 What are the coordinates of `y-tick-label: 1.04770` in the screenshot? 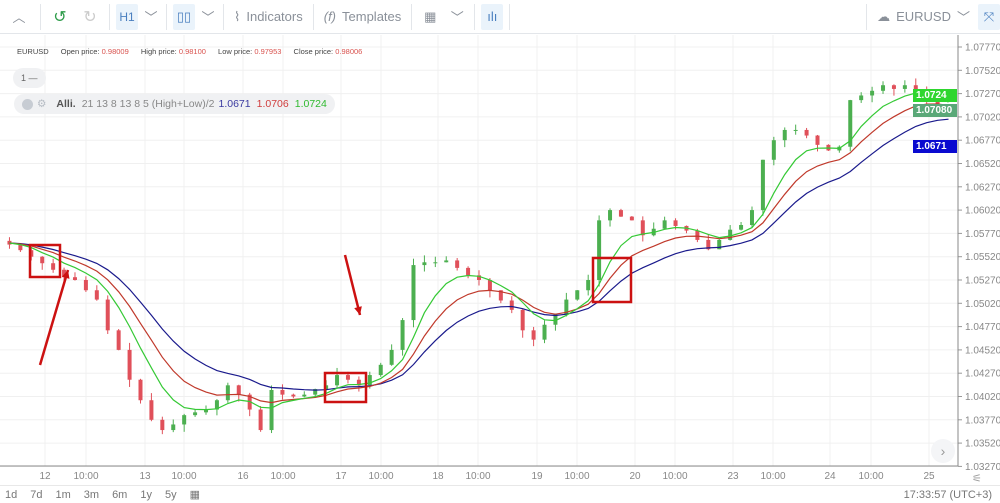 It's located at (982, 327).